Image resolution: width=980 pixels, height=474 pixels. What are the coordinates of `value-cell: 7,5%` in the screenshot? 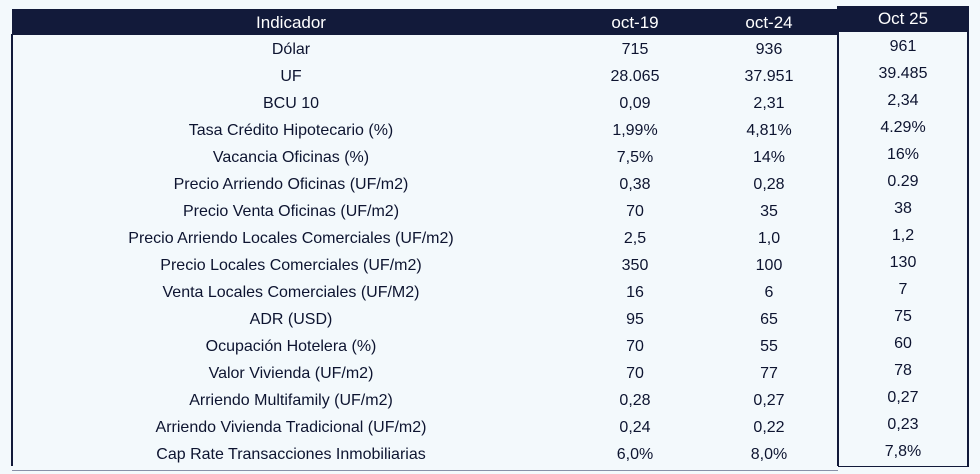 It's located at (635, 157).